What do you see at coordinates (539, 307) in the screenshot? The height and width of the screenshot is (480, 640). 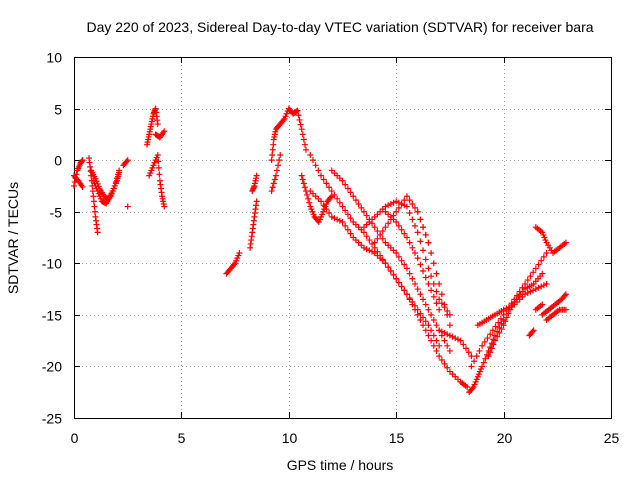 I see `series-arc-i5` at bounding box center [539, 307].